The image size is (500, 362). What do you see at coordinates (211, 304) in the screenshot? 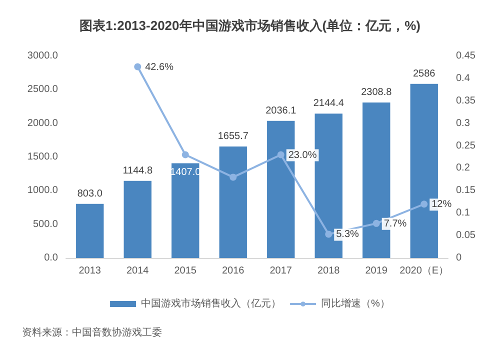
I see `legend-label: 中国游戏市场销售收入（亿元）` at bounding box center [211, 304].